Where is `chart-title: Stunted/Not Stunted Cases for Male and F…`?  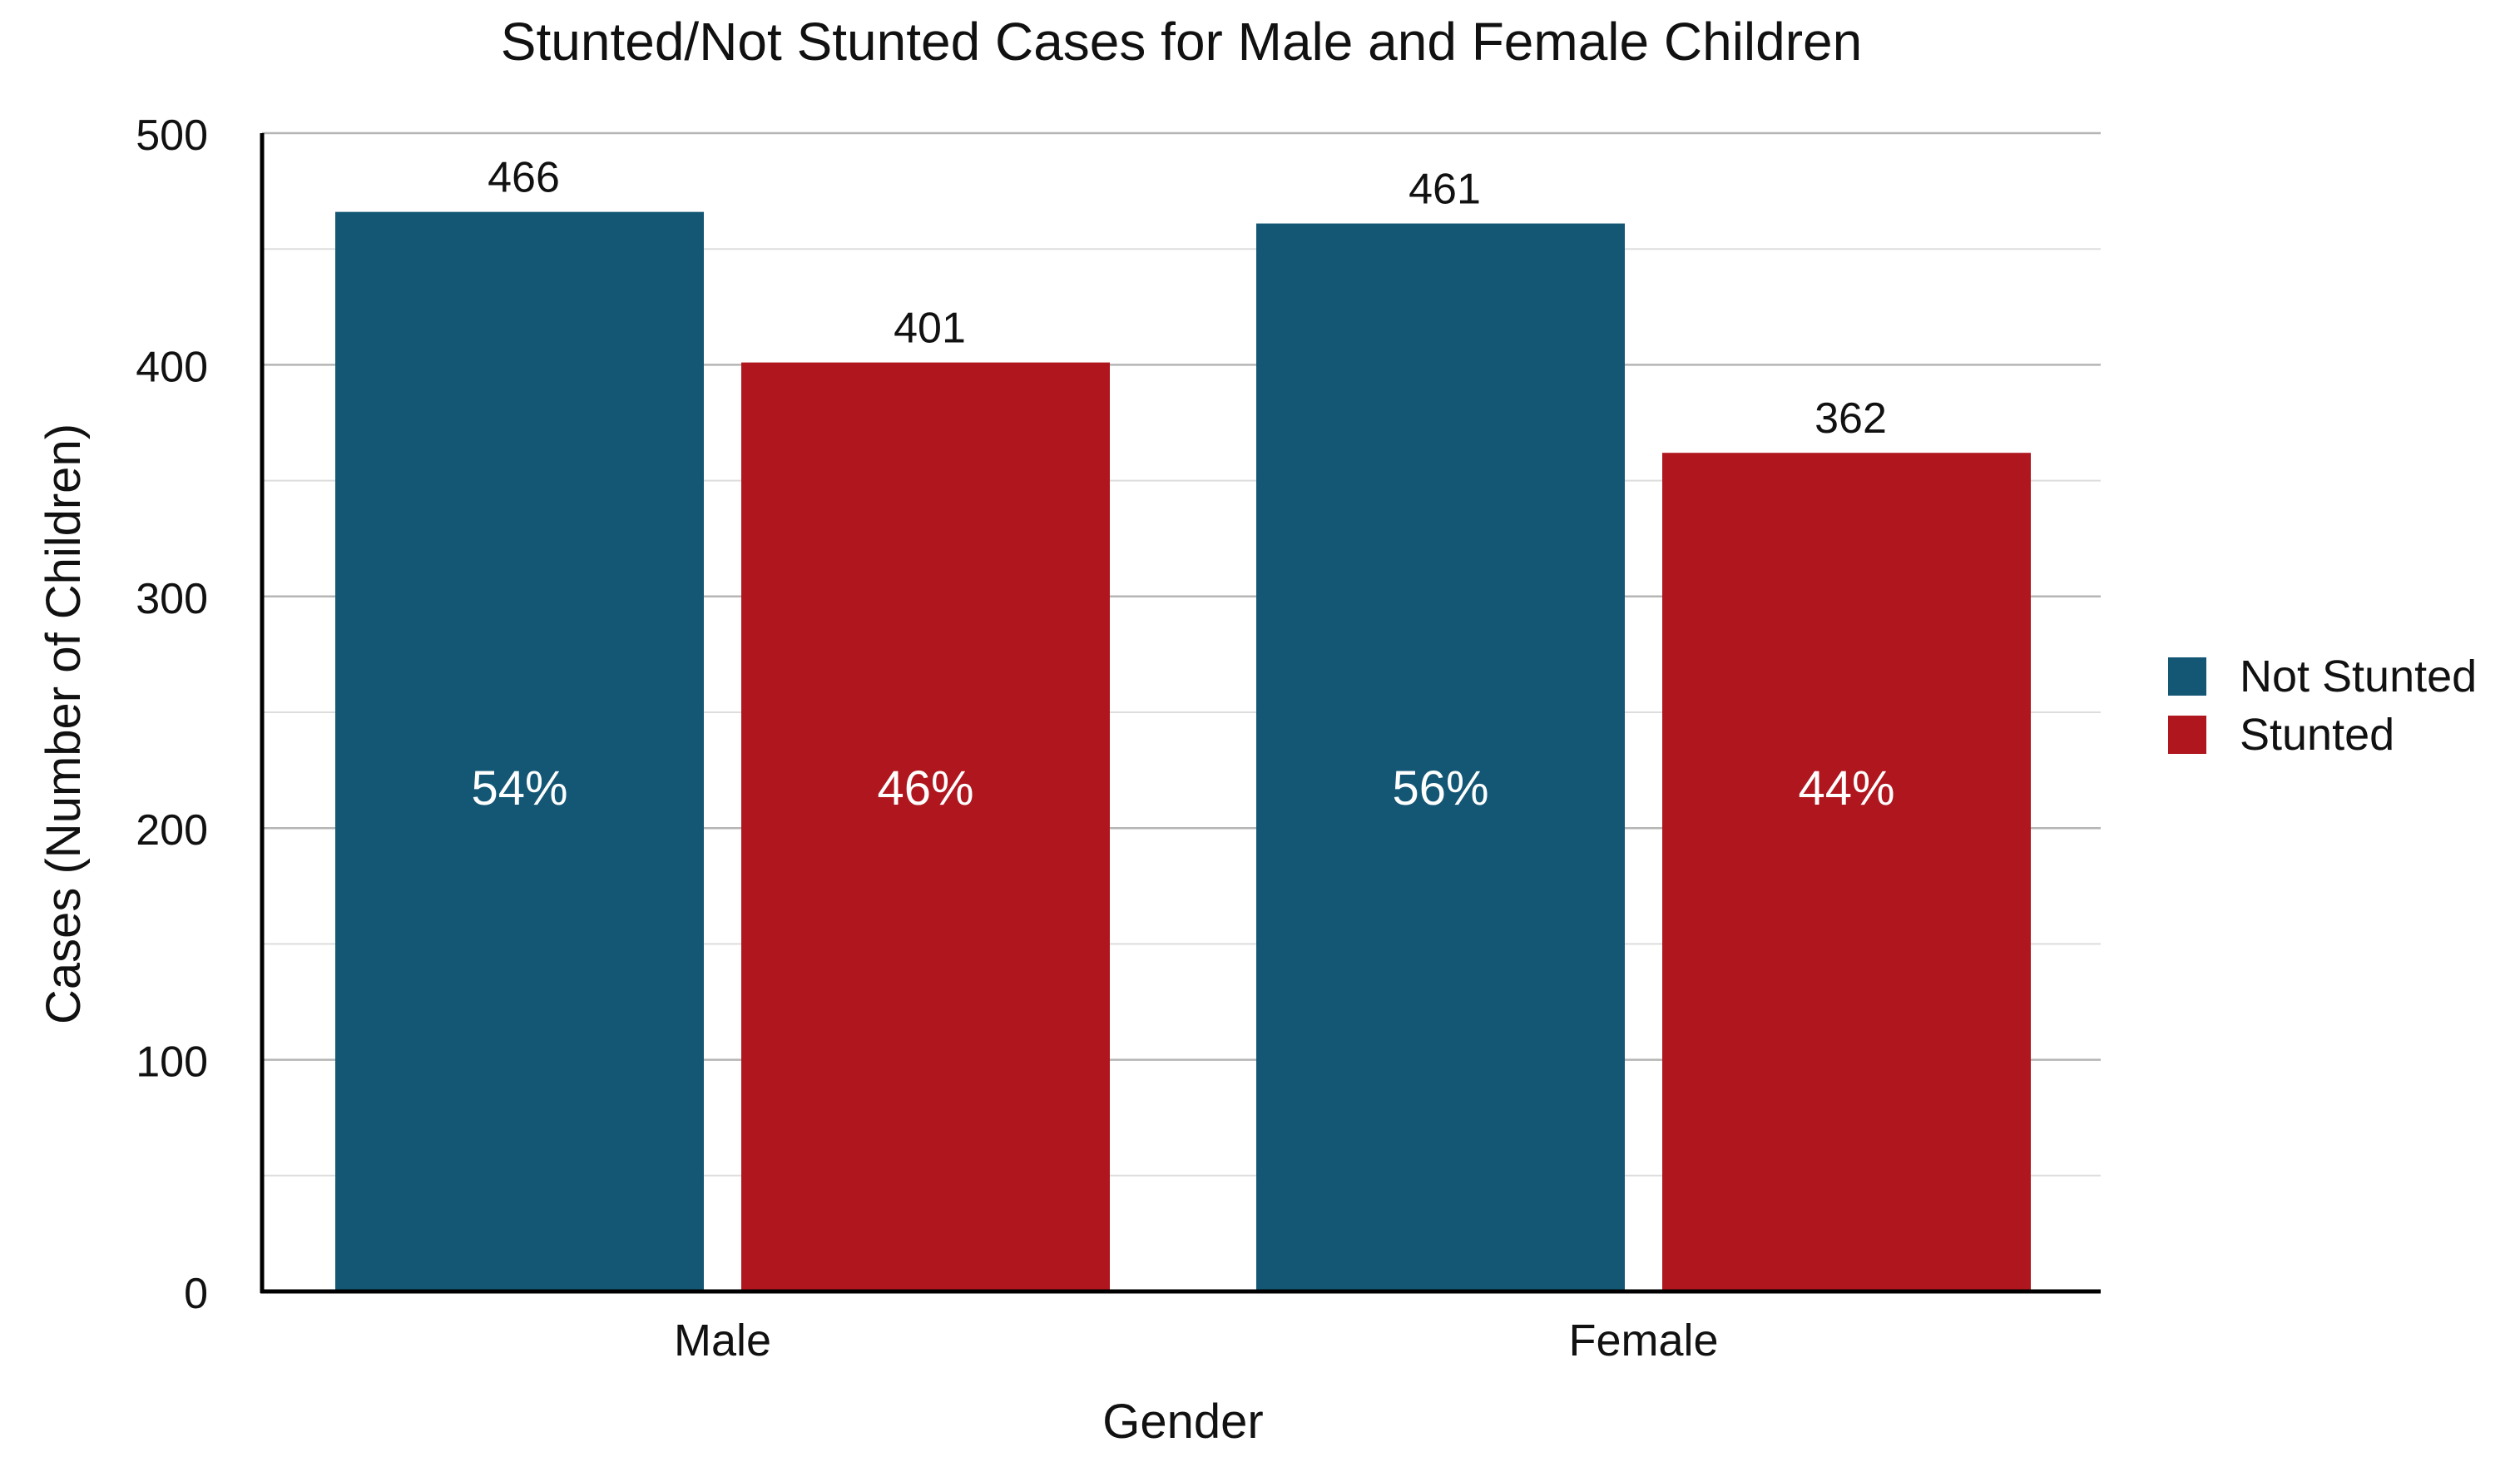 chart-title: Stunted/Not Stunted Cases for Male and F… is located at coordinates (1181, 42).